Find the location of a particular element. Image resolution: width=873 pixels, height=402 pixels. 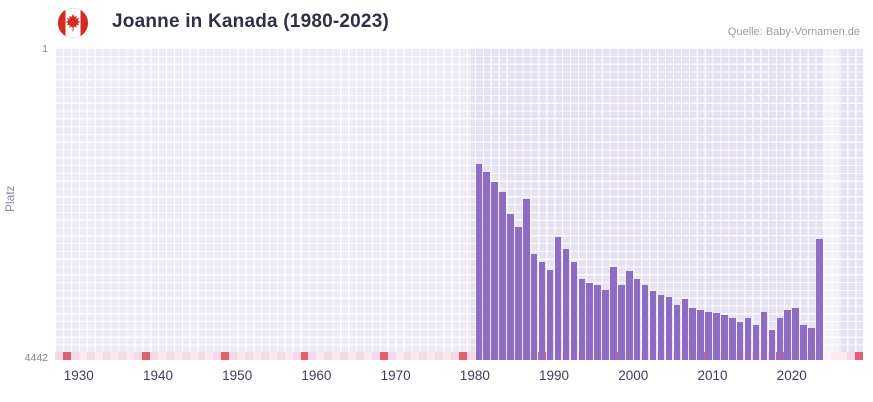

page-title: Joanne in Kanada (1980-2023) is located at coordinates (250, 21).